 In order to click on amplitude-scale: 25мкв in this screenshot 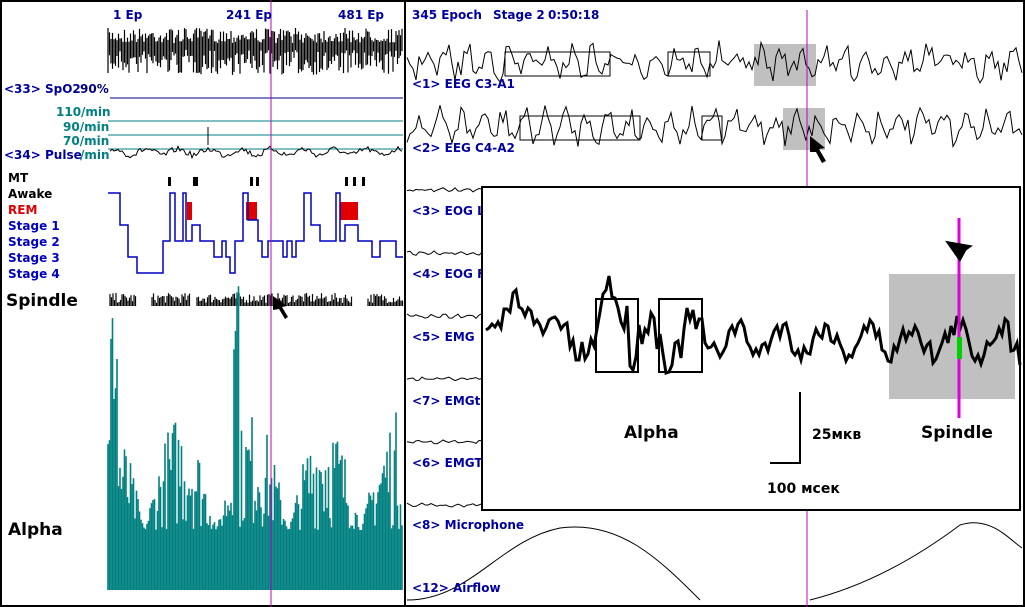, I will do `click(836, 435)`.